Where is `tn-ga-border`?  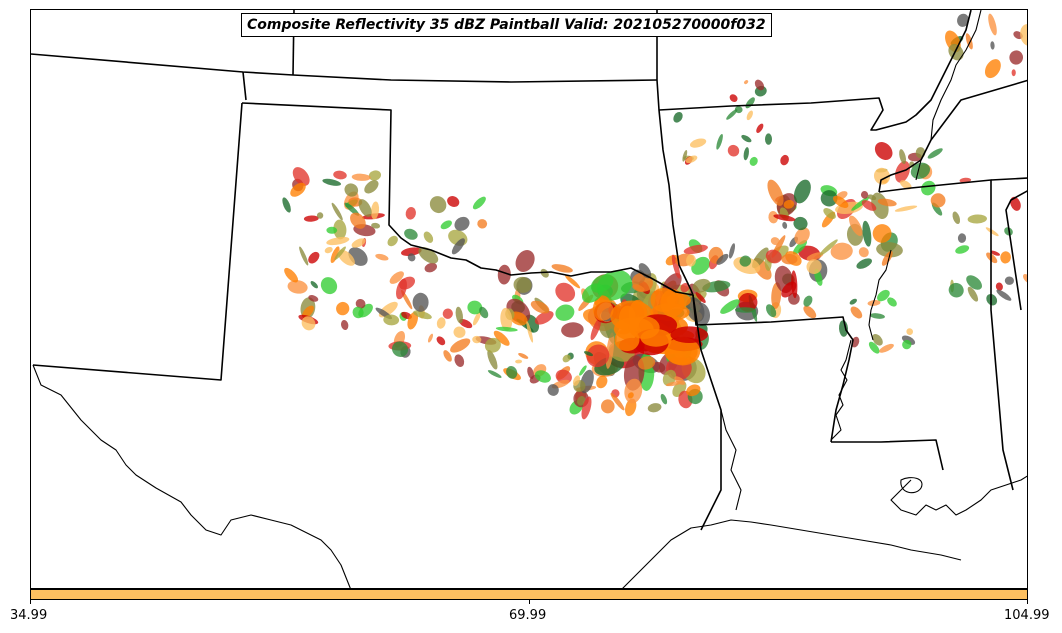 tn-ga-border is located at coordinates (1008, 179).